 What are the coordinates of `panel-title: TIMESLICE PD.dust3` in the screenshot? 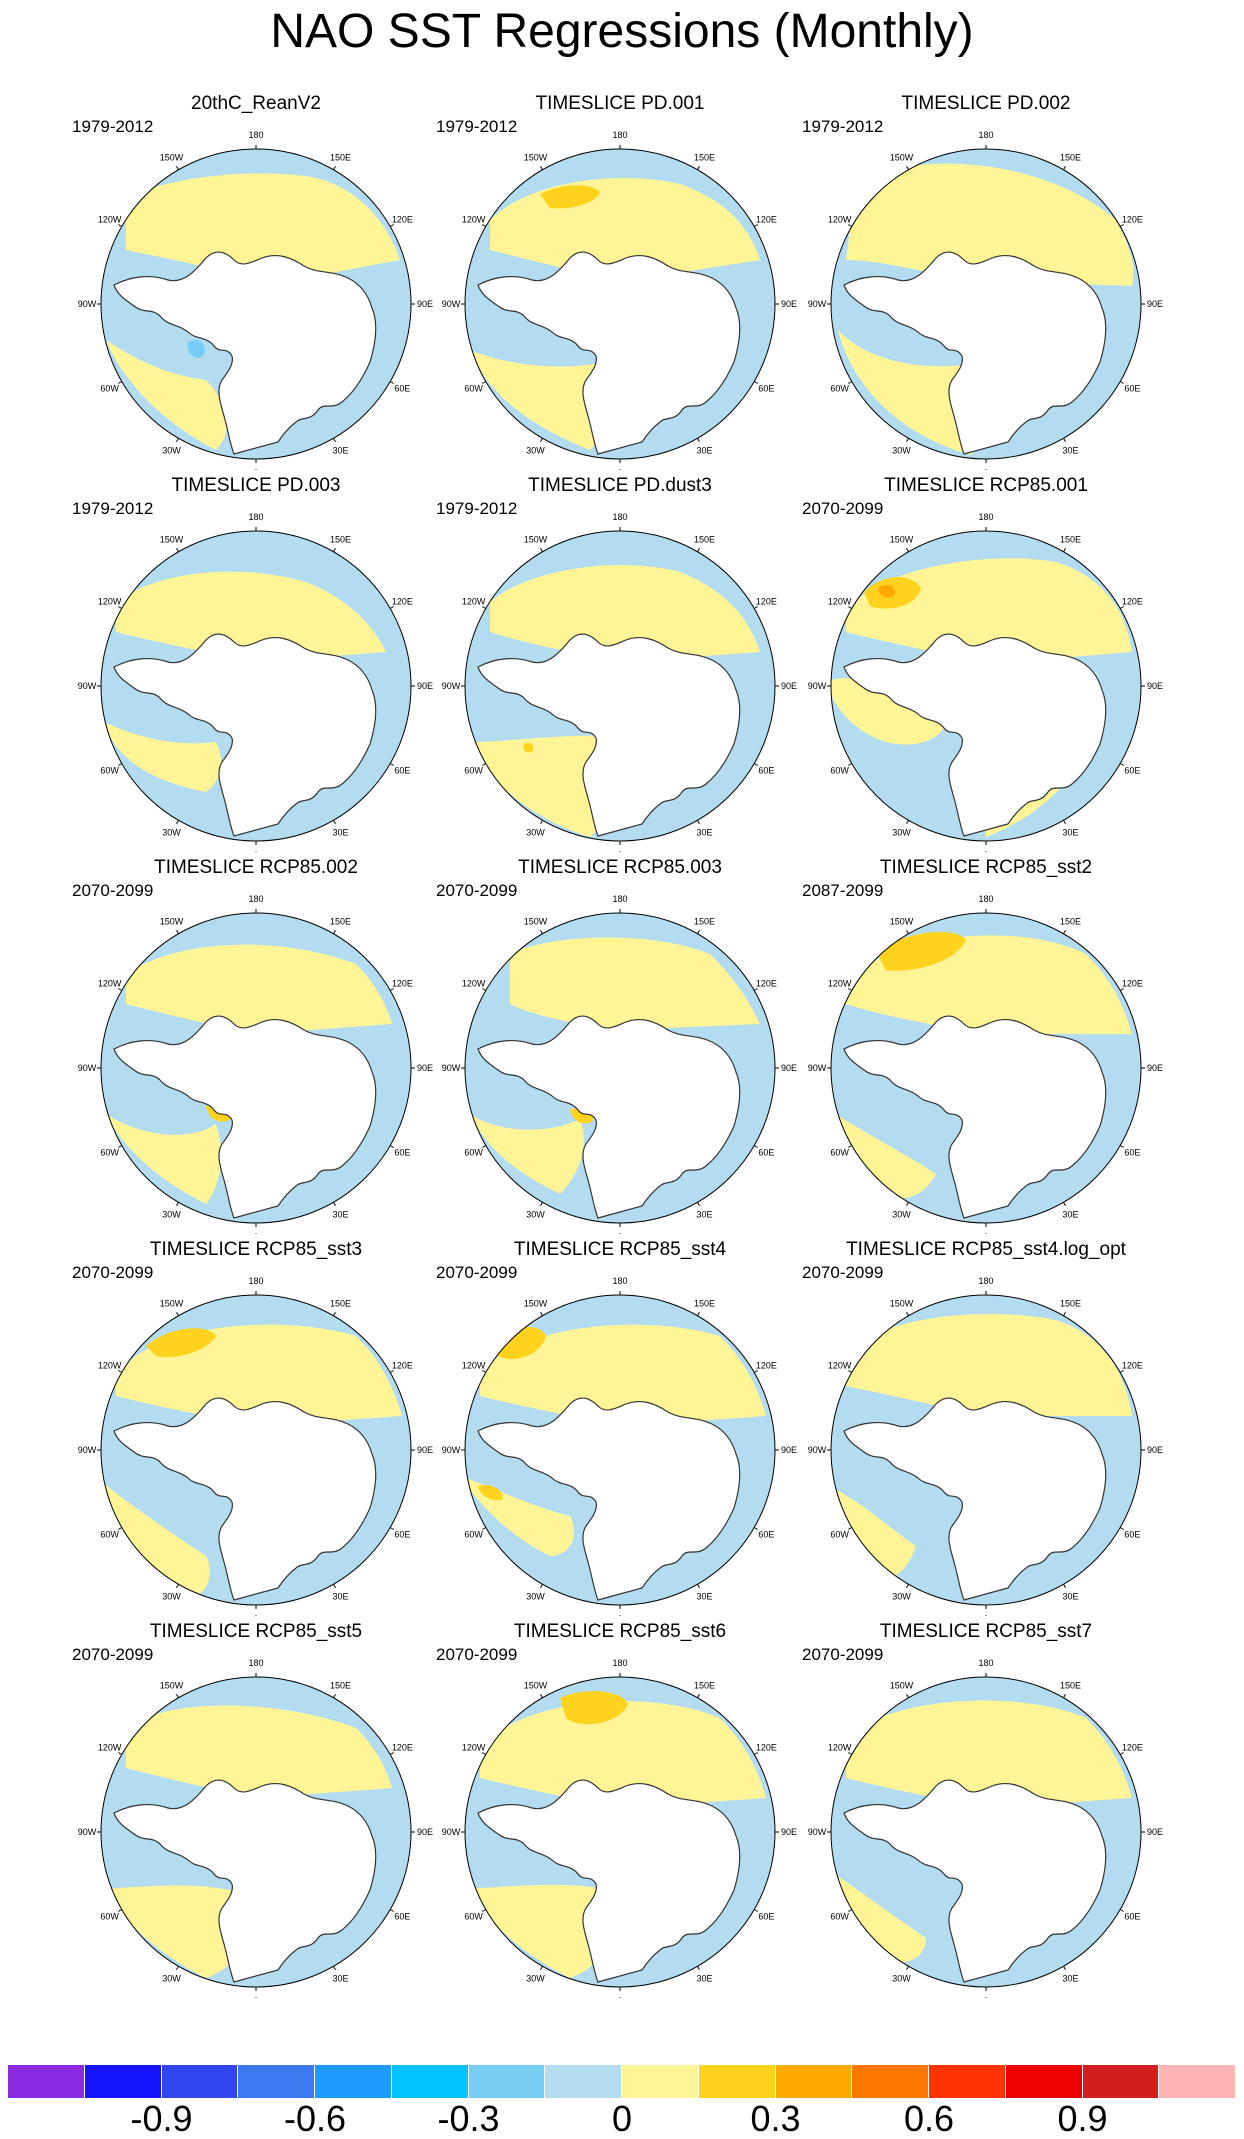 It's located at (620, 485).